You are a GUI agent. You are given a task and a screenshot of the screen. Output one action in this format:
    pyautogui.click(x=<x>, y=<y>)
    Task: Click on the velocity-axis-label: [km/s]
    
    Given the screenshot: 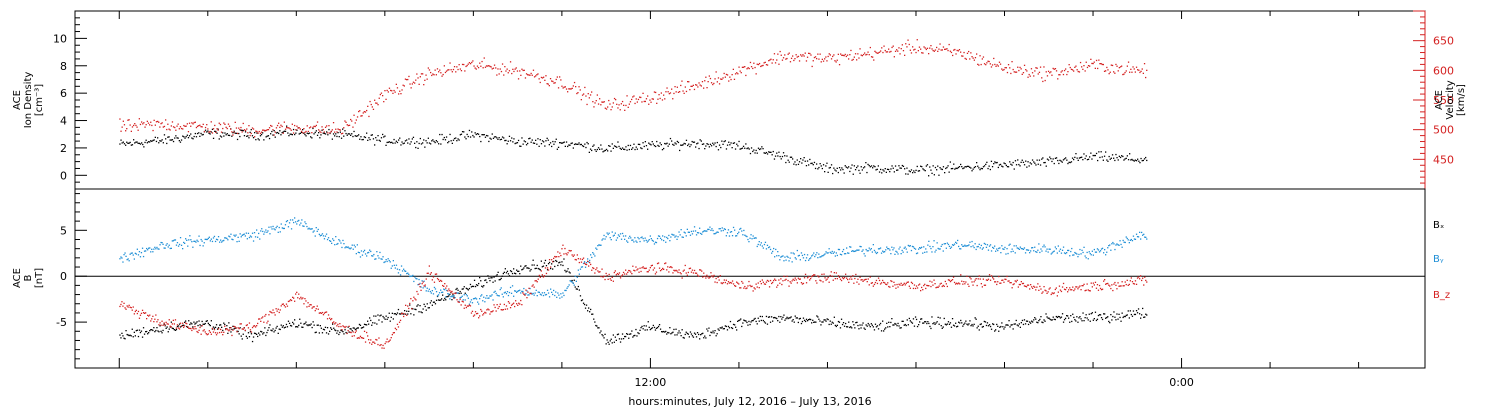 What is the action you would take?
    pyautogui.click(x=1461, y=100)
    